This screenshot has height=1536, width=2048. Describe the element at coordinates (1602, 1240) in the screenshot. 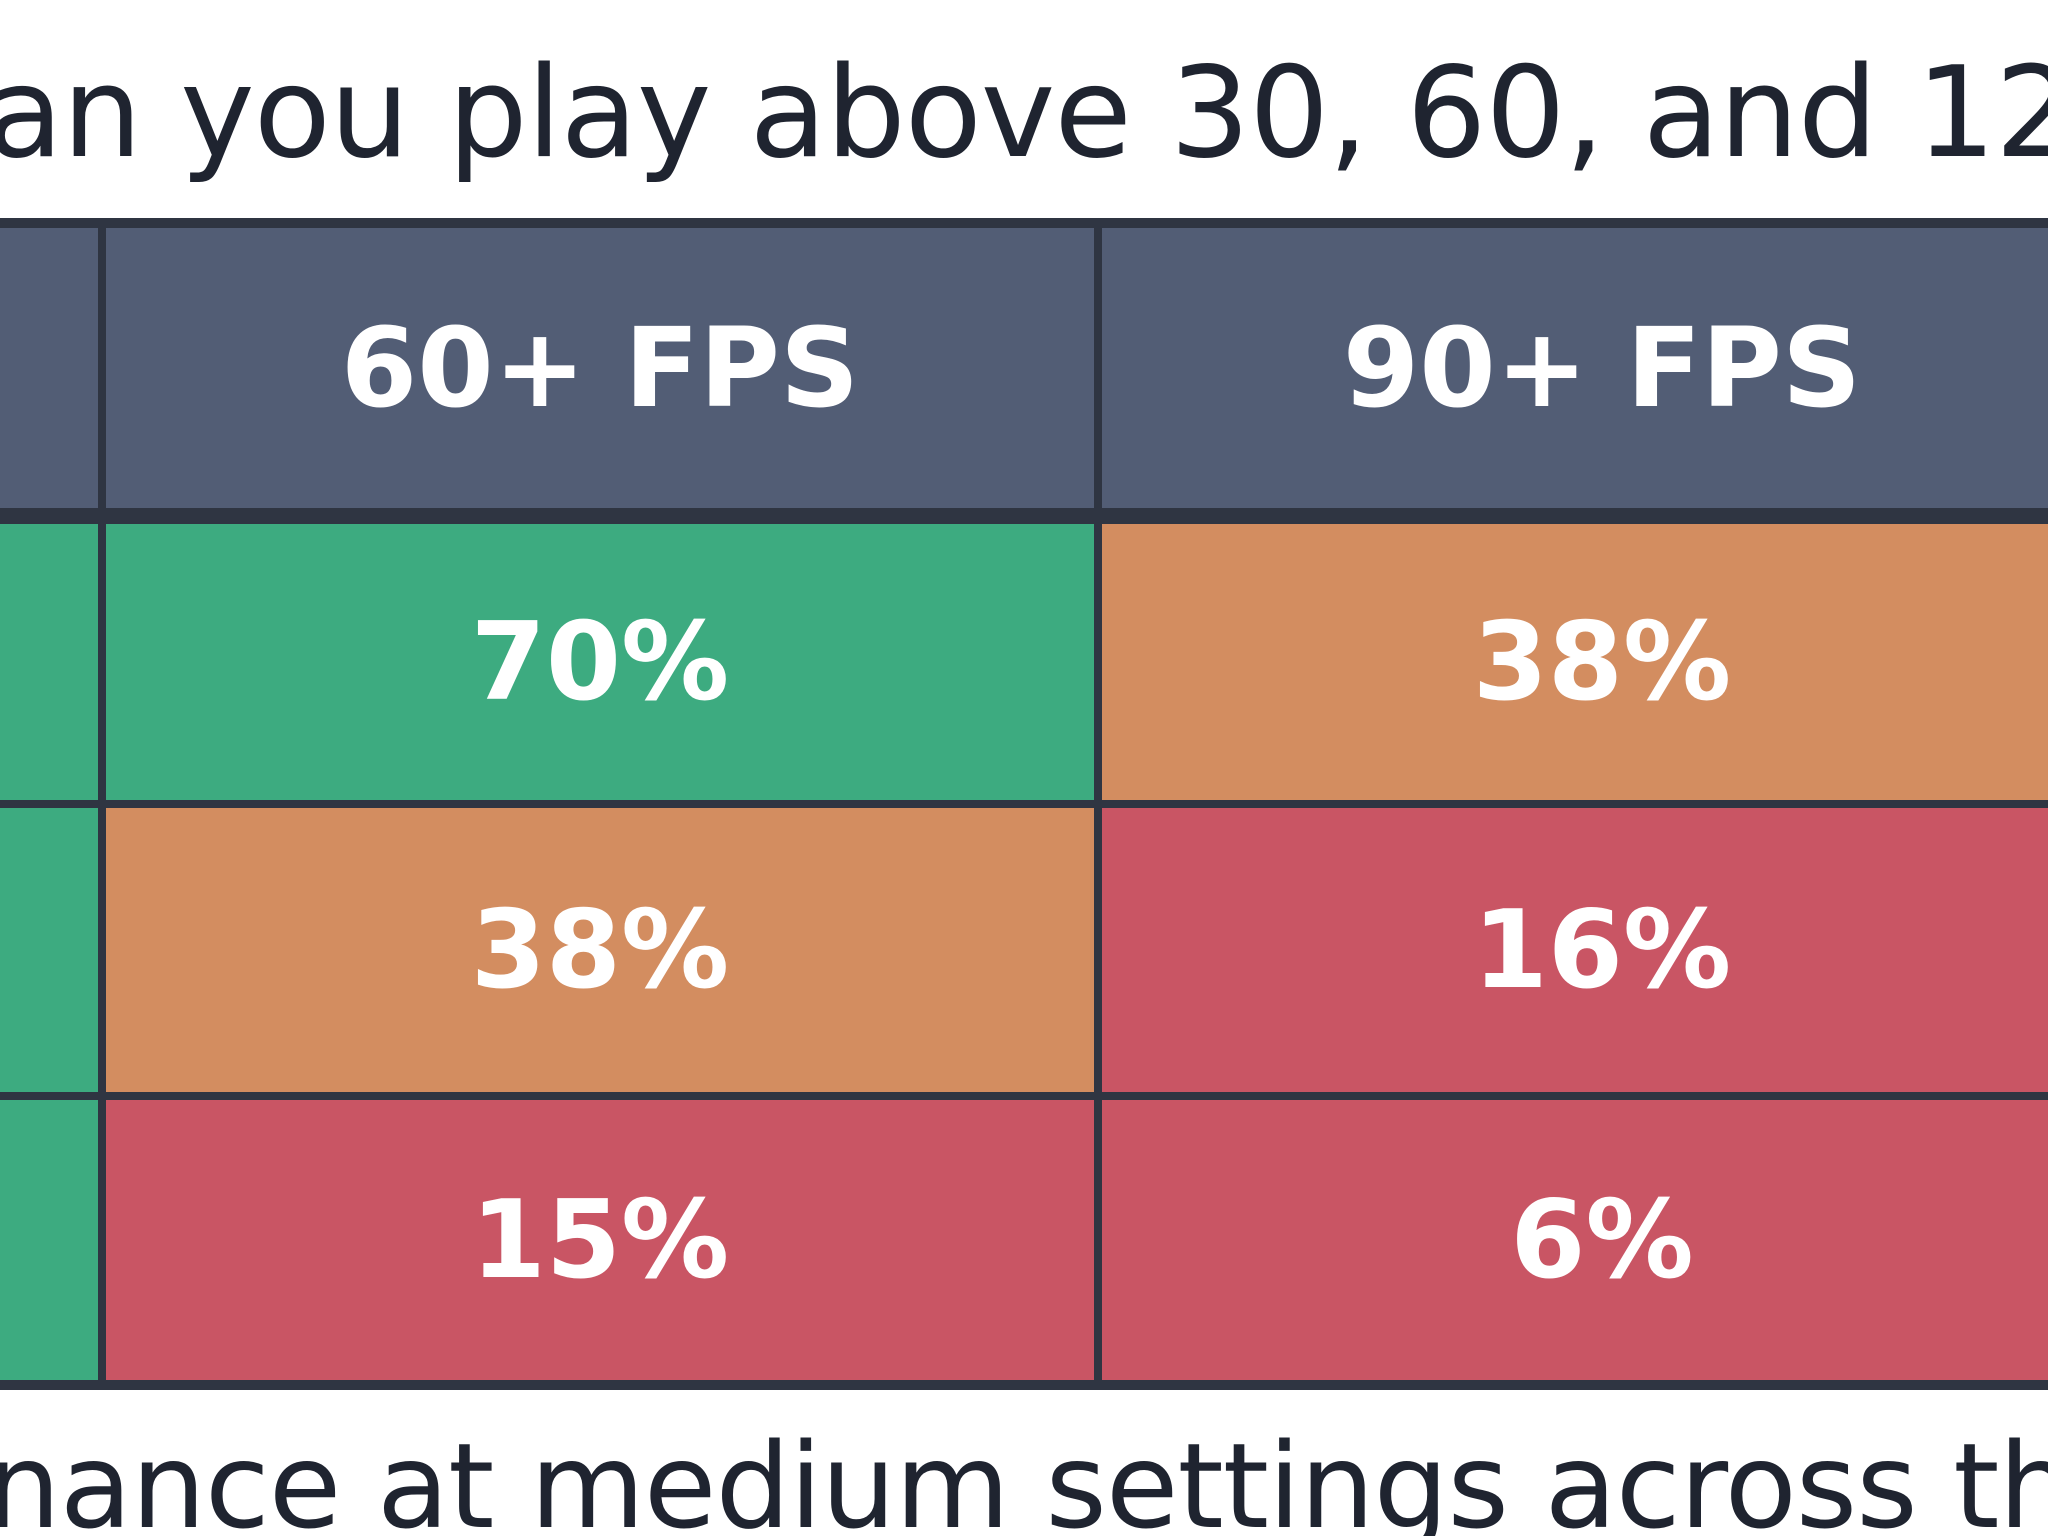

I see `row-3-90fps-value: 6%` at that location.